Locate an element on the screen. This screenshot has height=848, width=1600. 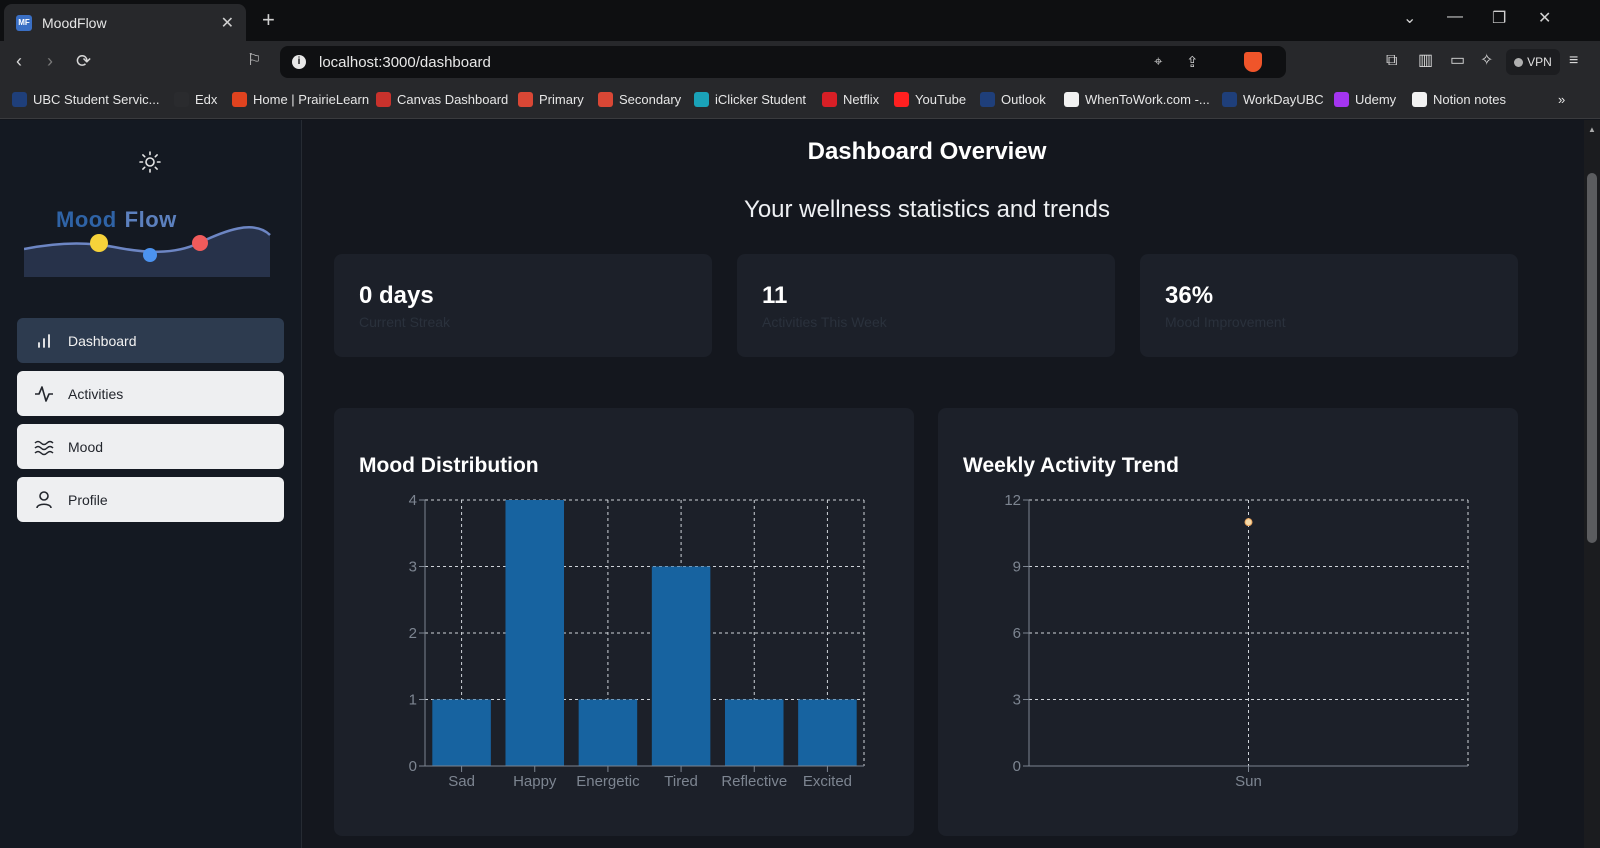
user-icon is located at coordinates (44, 499).